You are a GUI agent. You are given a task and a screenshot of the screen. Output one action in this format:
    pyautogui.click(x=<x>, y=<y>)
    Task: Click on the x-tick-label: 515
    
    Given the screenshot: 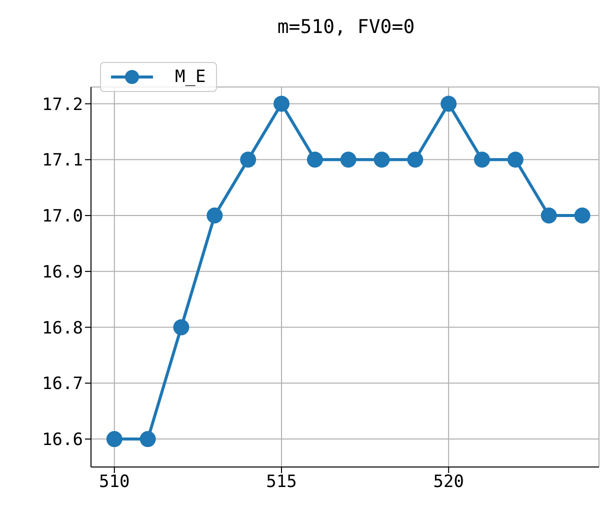 What is the action you would take?
    pyautogui.click(x=281, y=482)
    